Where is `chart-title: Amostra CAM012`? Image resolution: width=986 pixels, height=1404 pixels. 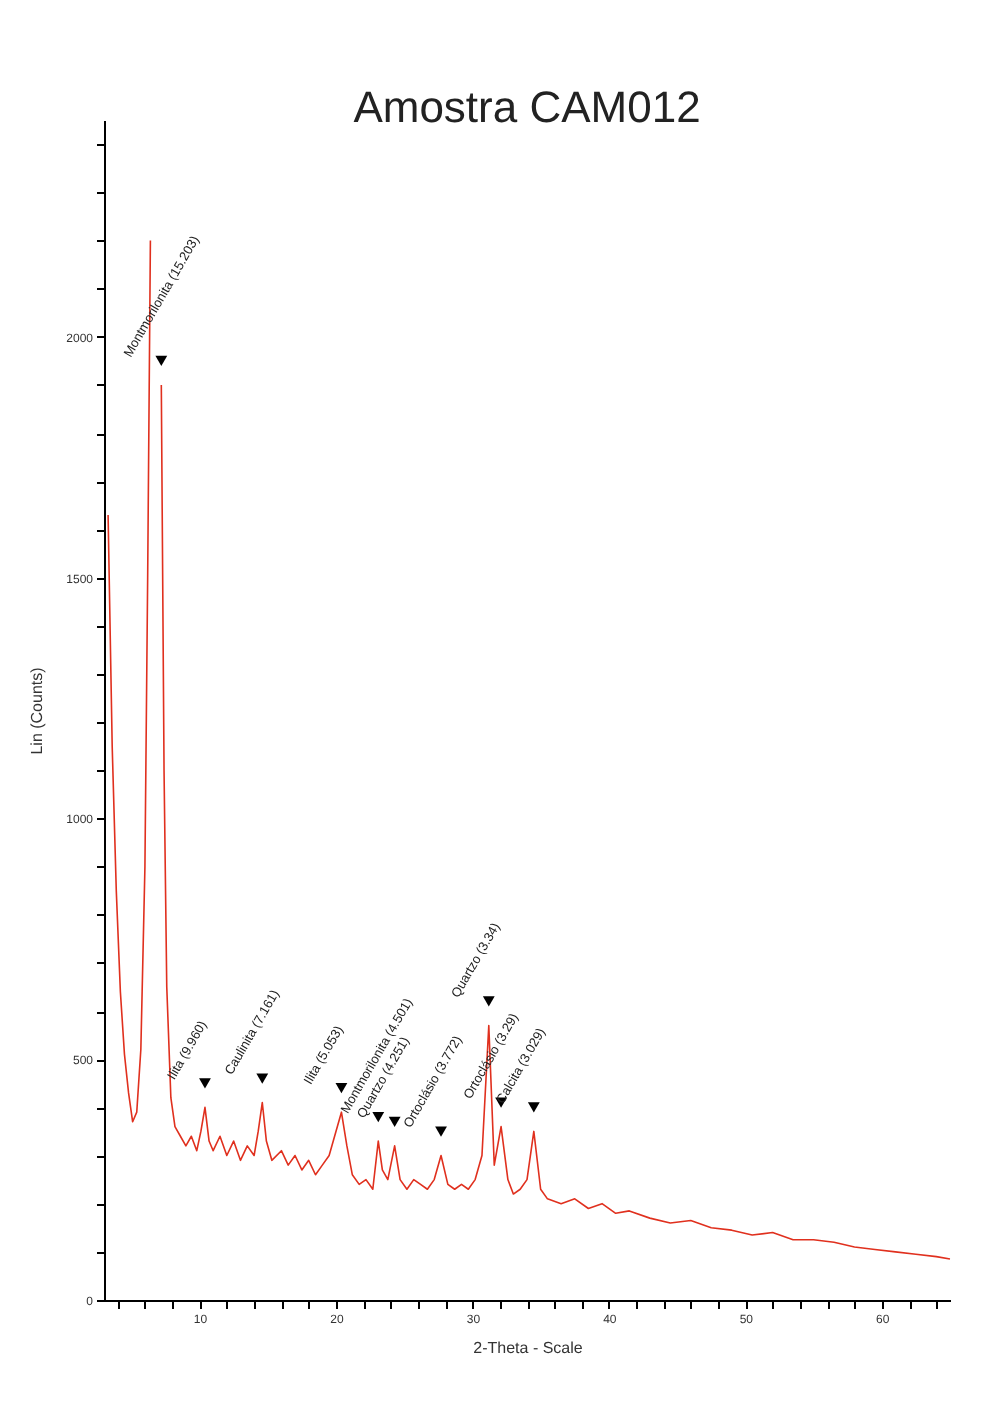
chart-title: Amostra CAM012 is located at coordinates (527, 107).